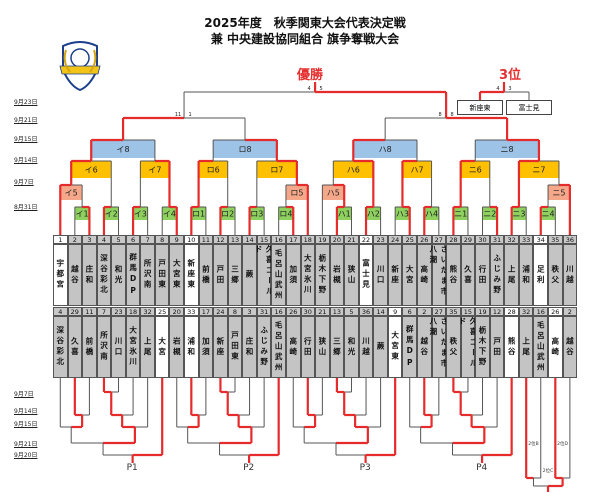  I want to click on team-cell: 足利, so click(541, 275).